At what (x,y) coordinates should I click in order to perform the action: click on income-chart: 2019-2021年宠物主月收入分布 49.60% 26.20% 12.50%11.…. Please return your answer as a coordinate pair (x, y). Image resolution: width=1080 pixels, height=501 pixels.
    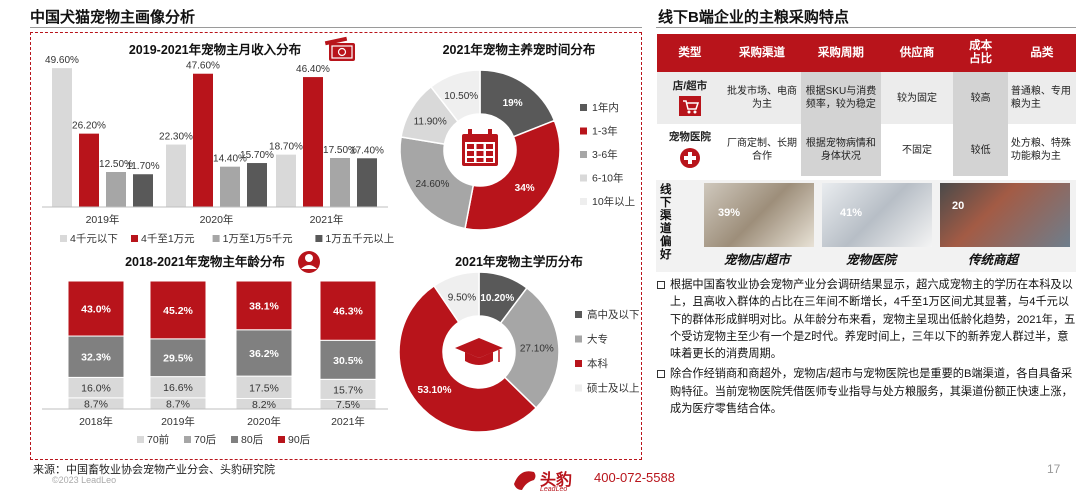
    Looking at the image, I should click on (218, 140).